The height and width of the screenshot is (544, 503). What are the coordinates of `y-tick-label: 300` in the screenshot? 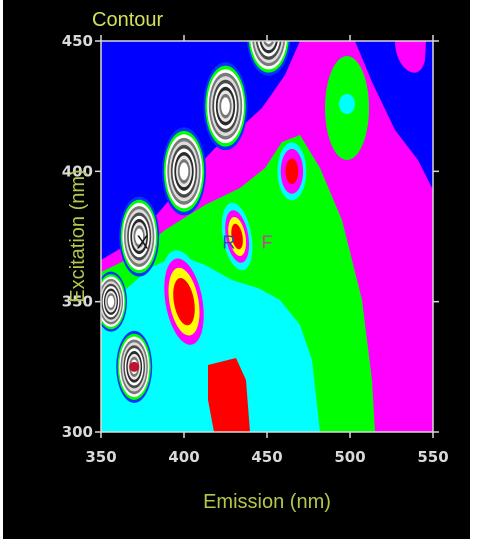 It's located at (77, 432).